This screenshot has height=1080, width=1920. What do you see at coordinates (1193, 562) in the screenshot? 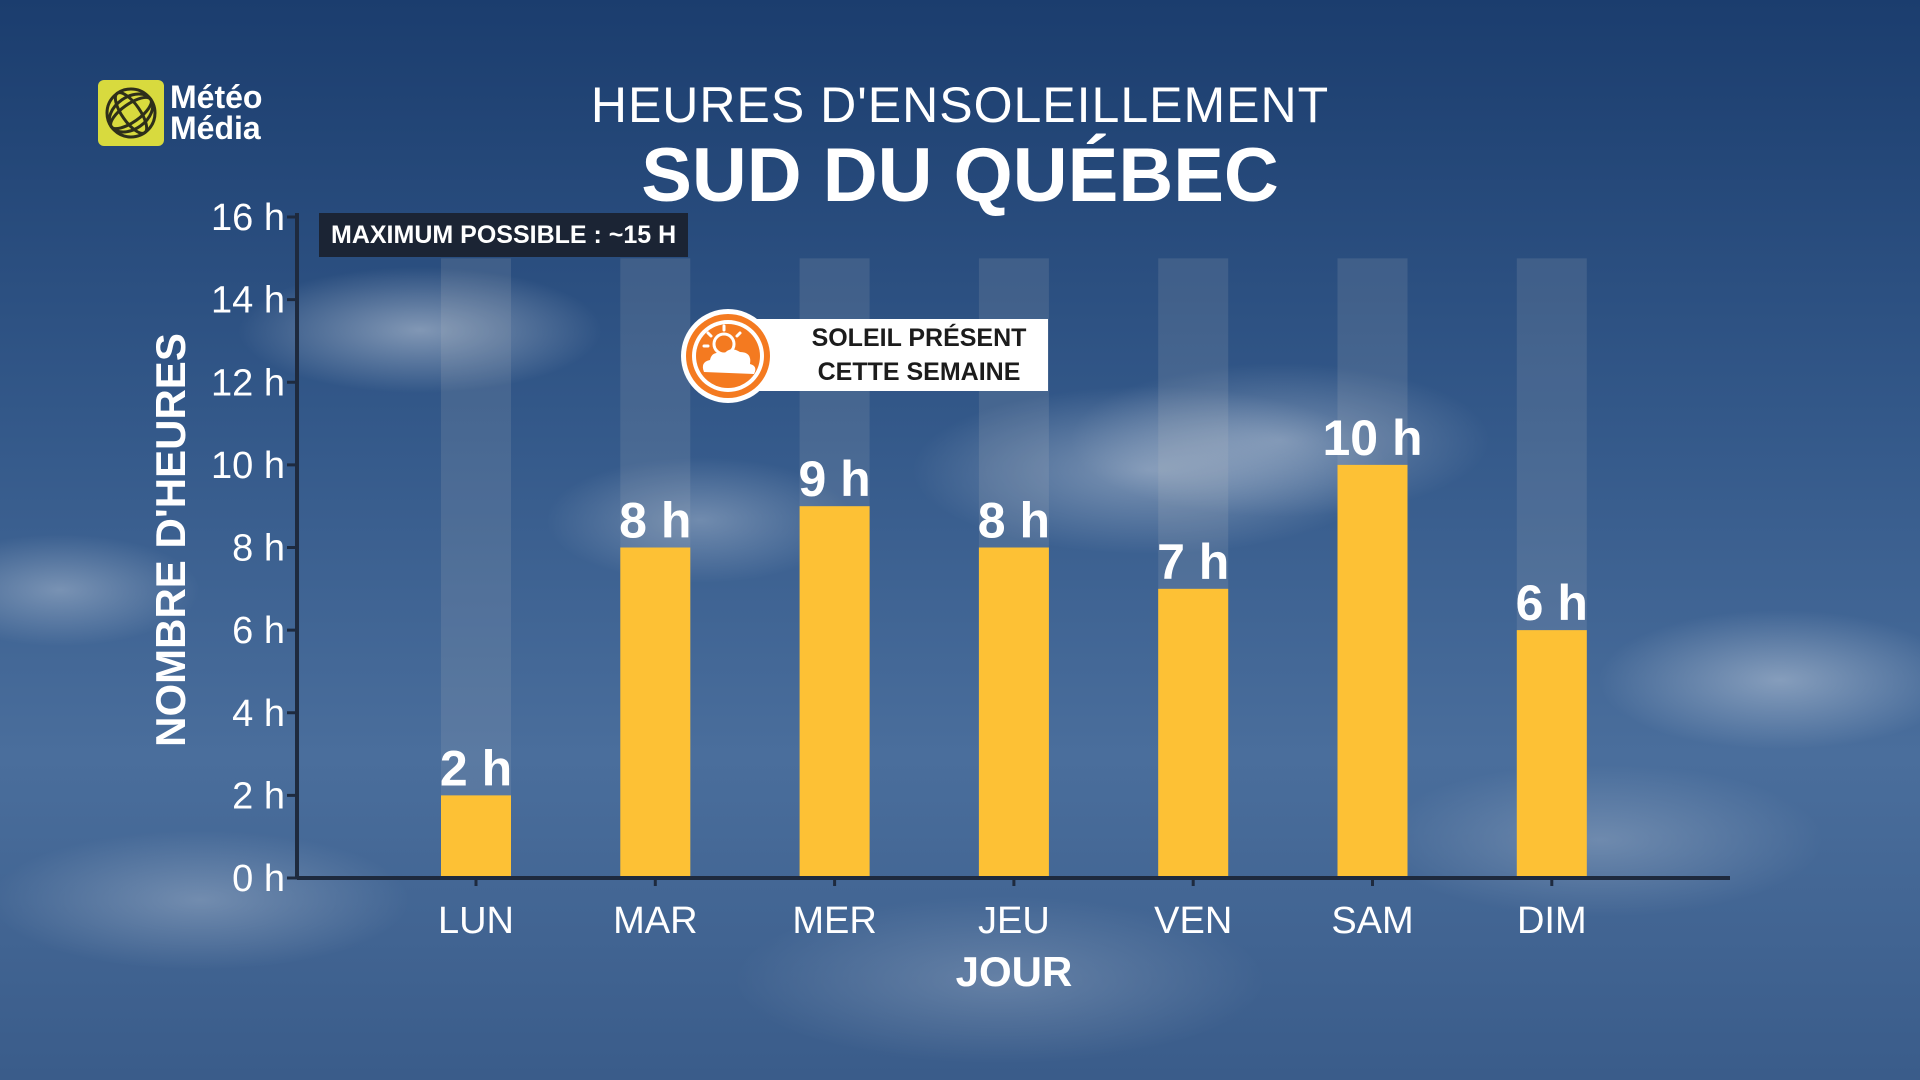
I see `bar-value-label: 7 h` at bounding box center [1193, 562].